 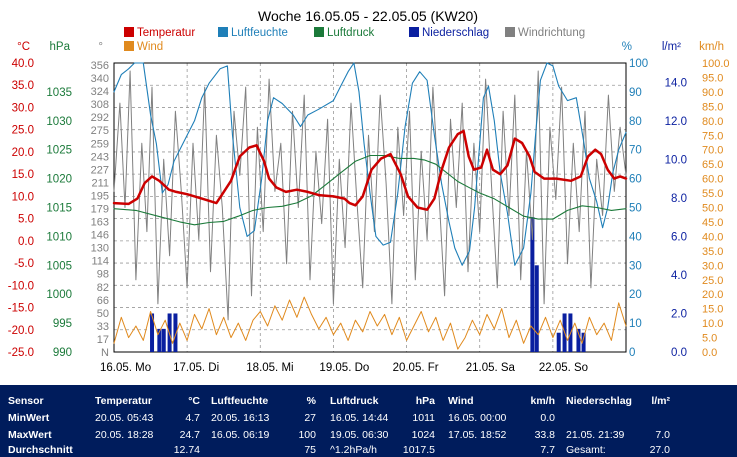 What do you see at coordinates (632, 353) in the screenshot?
I see `luftfeuchte-tick-label: 0` at bounding box center [632, 353].